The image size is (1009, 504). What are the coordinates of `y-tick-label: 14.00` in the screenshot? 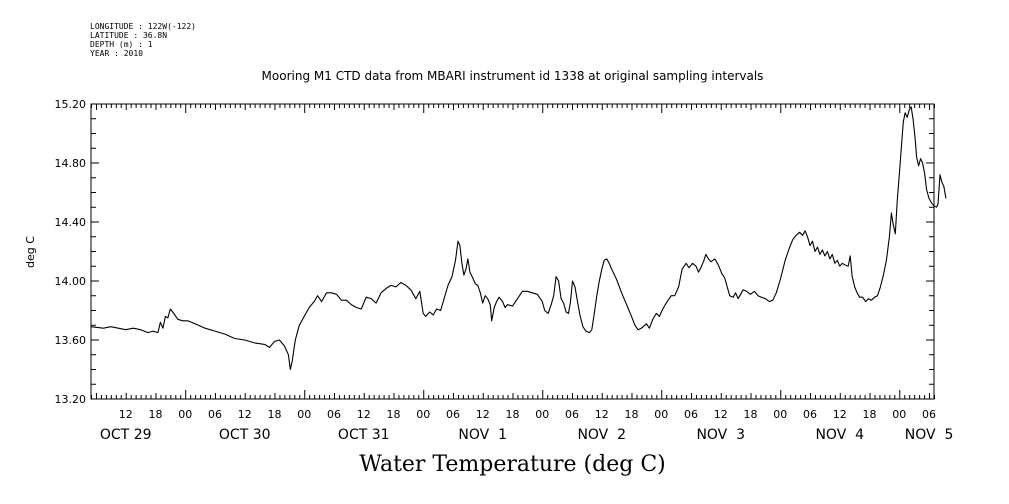 It's located at (71, 281).